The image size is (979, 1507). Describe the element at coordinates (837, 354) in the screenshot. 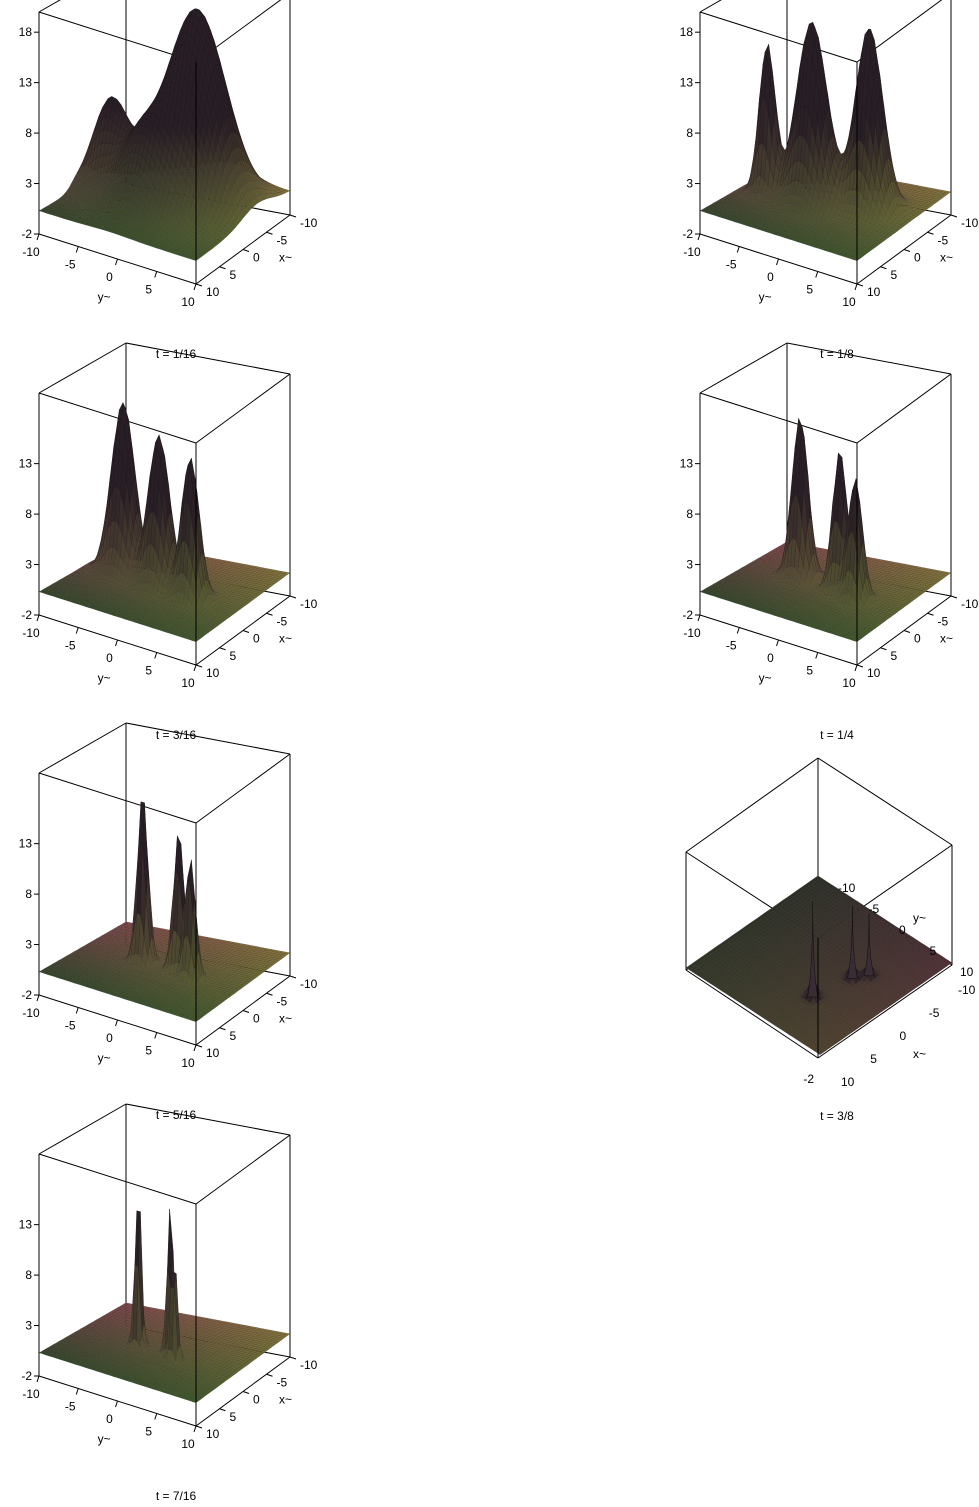

I see `panel-caption: t = 1/8` at that location.